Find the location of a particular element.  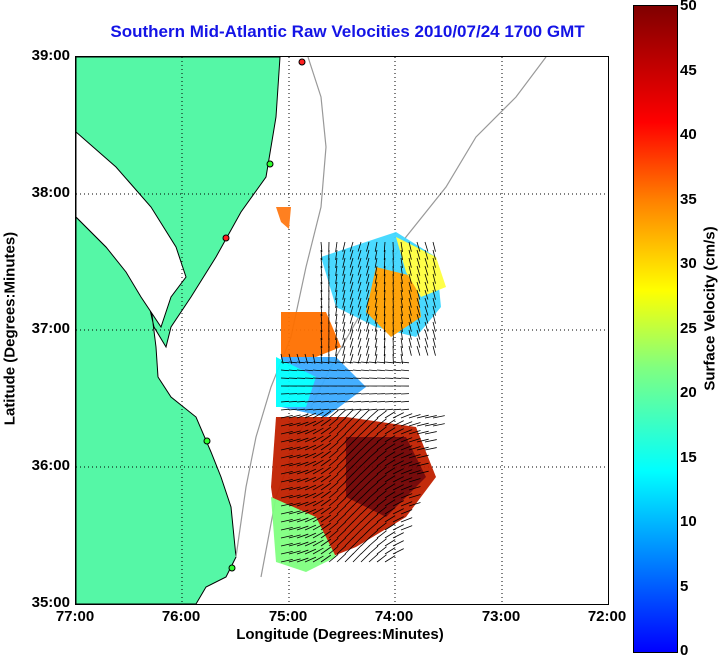

station-marker is located at coordinates (207, 441).